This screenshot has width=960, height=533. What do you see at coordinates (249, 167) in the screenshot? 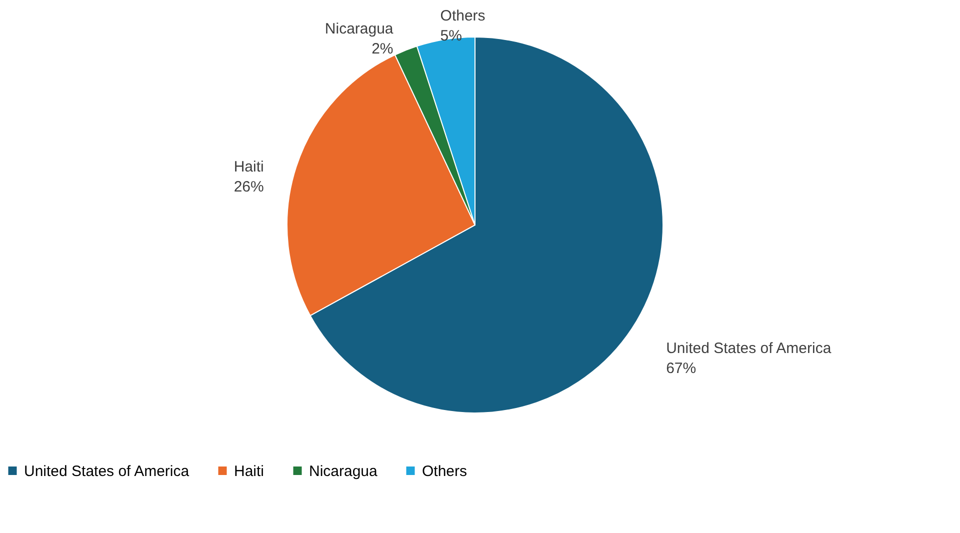
I see `slice-label: Haiti` at bounding box center [249, 167].